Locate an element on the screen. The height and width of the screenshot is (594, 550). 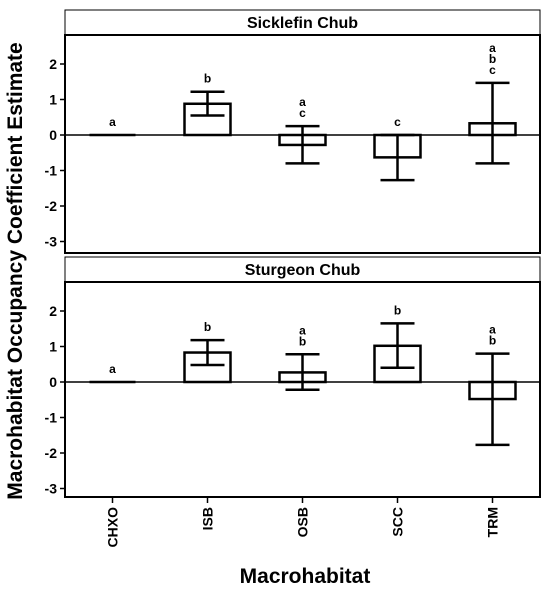
x-axis-title: Macrohabitat is located at coordinates (305, 576).